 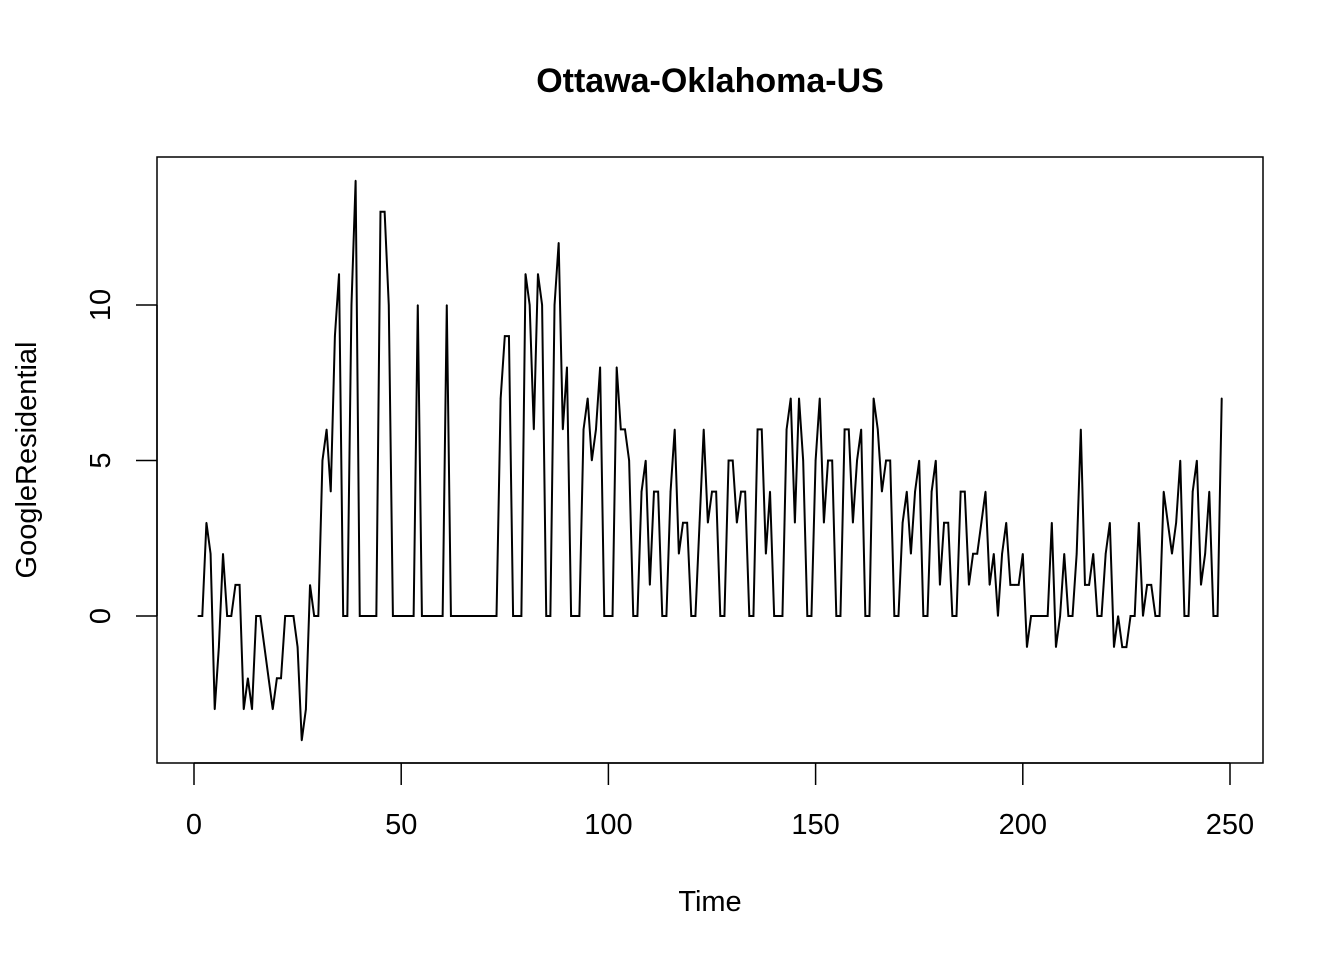 What do you see at coordinates (401, 825) in the screenshot?
I see `x-tick-label: 50` at bounding box center [401, 825].